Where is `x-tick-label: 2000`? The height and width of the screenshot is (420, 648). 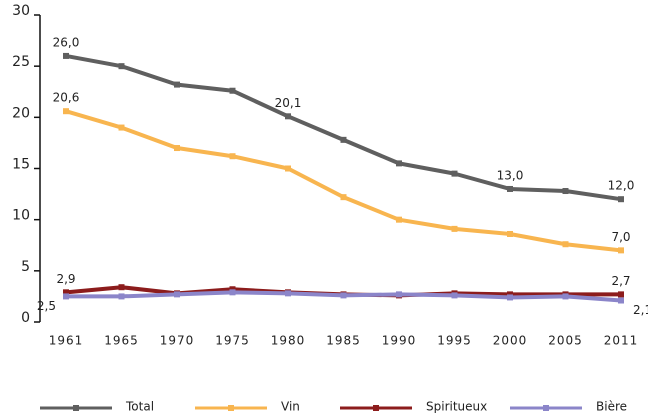 x-tick-label: 2000 is located at coordinates (510, 341).